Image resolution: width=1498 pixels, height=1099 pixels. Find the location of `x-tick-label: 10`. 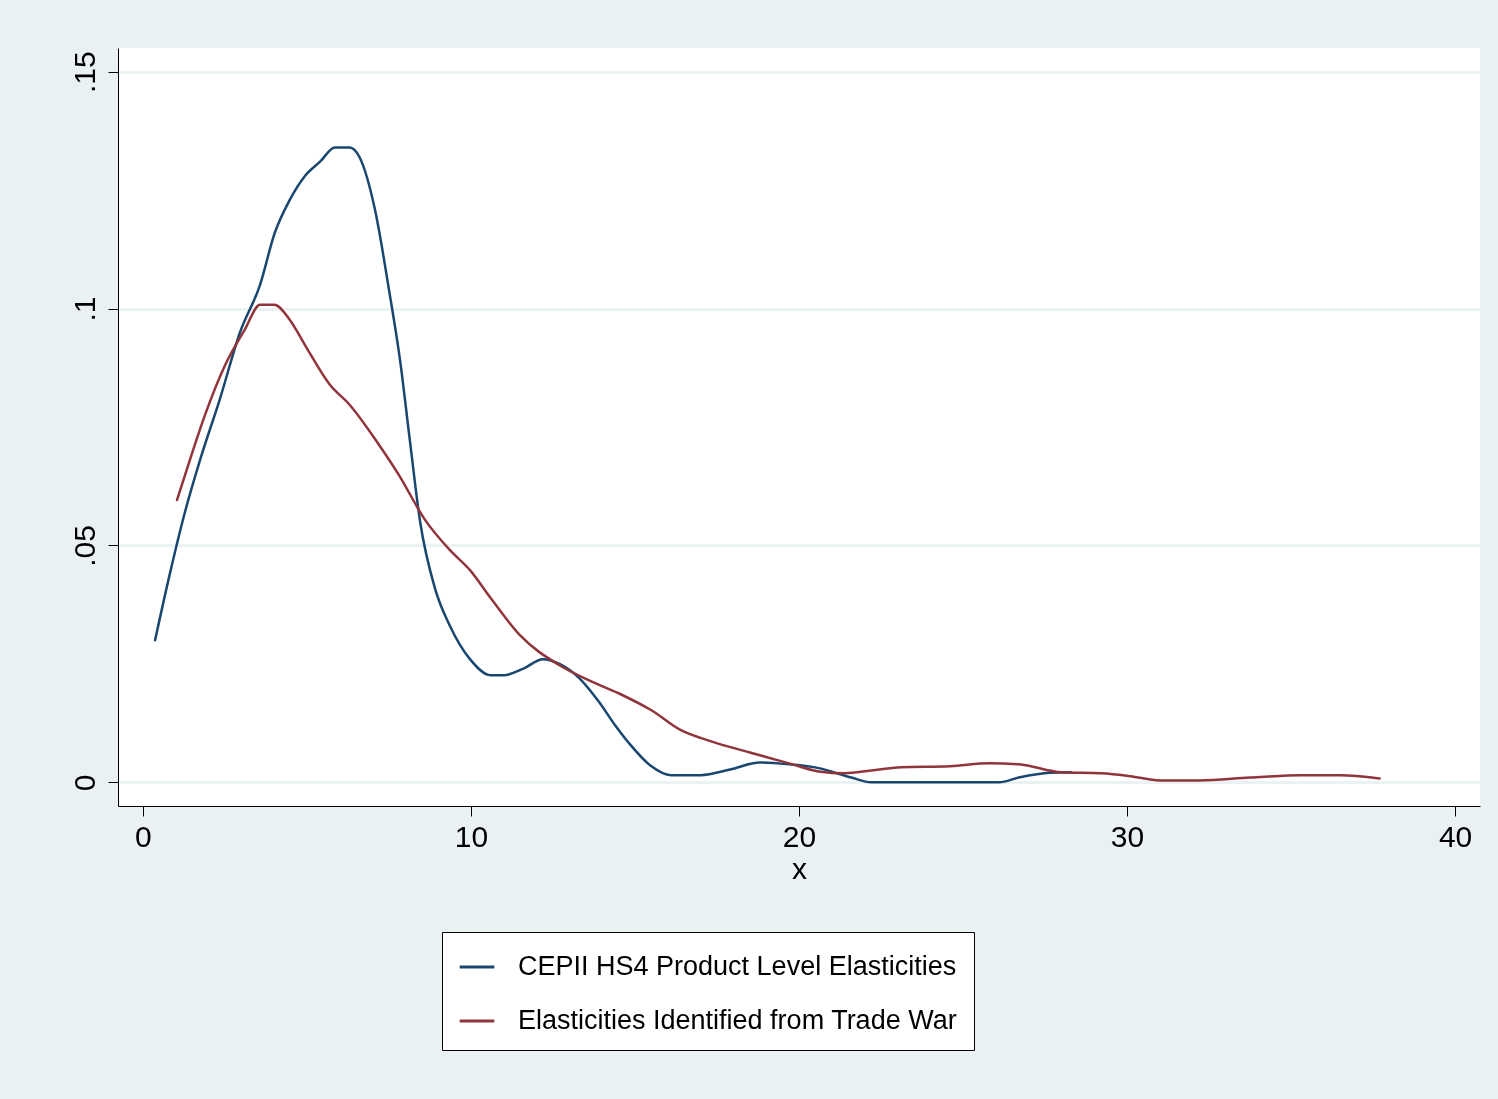

x-tick-label: 10 is located at coordinates (471, 836).